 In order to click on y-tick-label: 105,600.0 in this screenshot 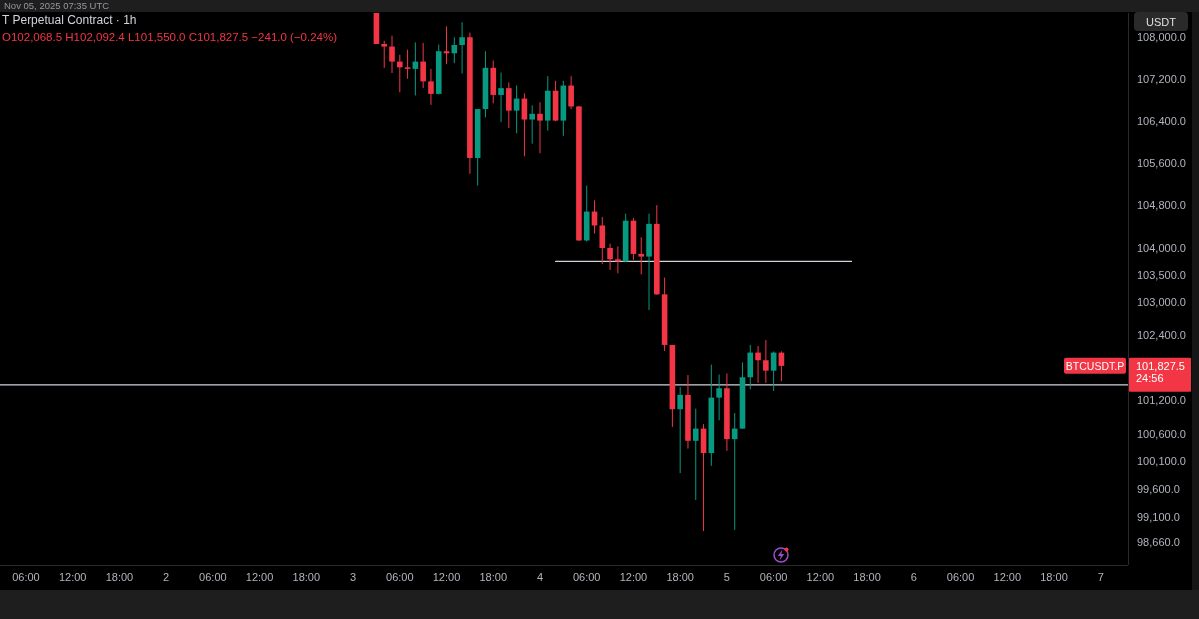, I will do `click(1161, 162)`.